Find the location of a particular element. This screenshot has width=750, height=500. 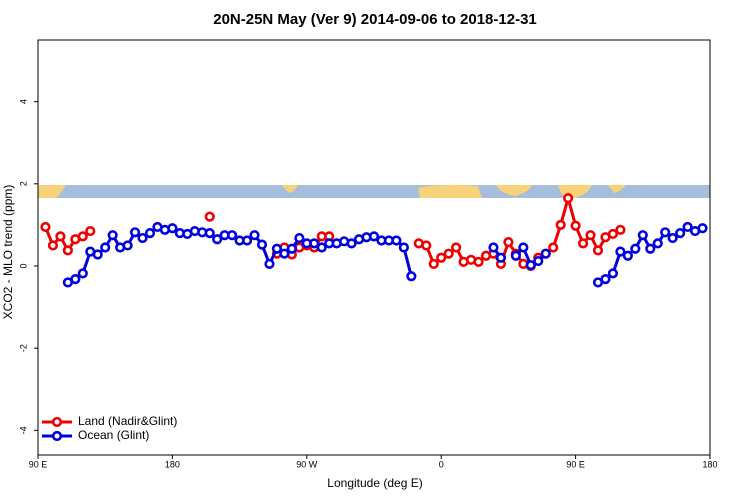

y-tick-label: 0 is located at coordinates (23, 265).